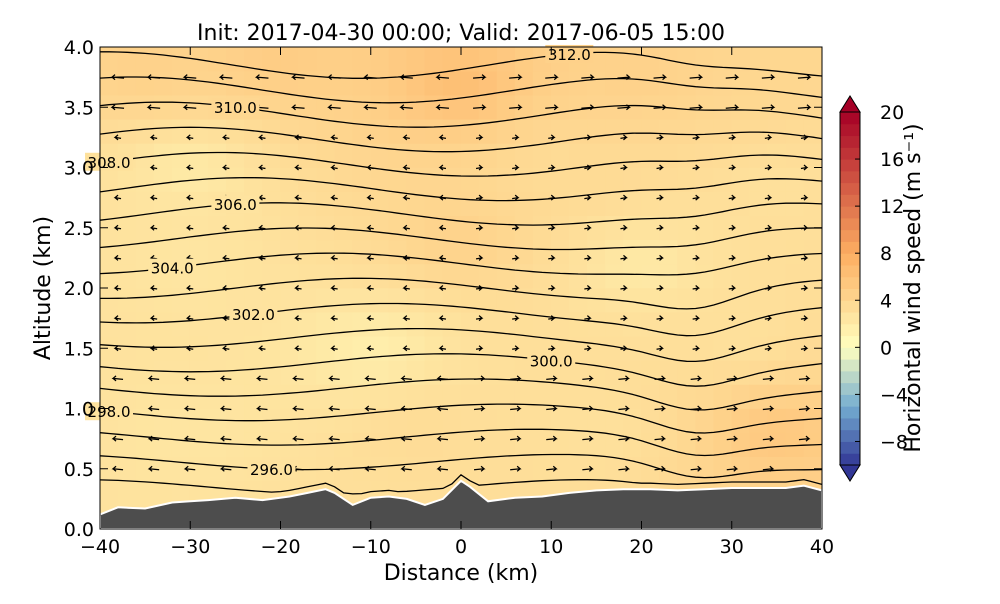 This screenshot has height=604, width=1000. I want to click on x-tick-label: 30, so click(732, 547).